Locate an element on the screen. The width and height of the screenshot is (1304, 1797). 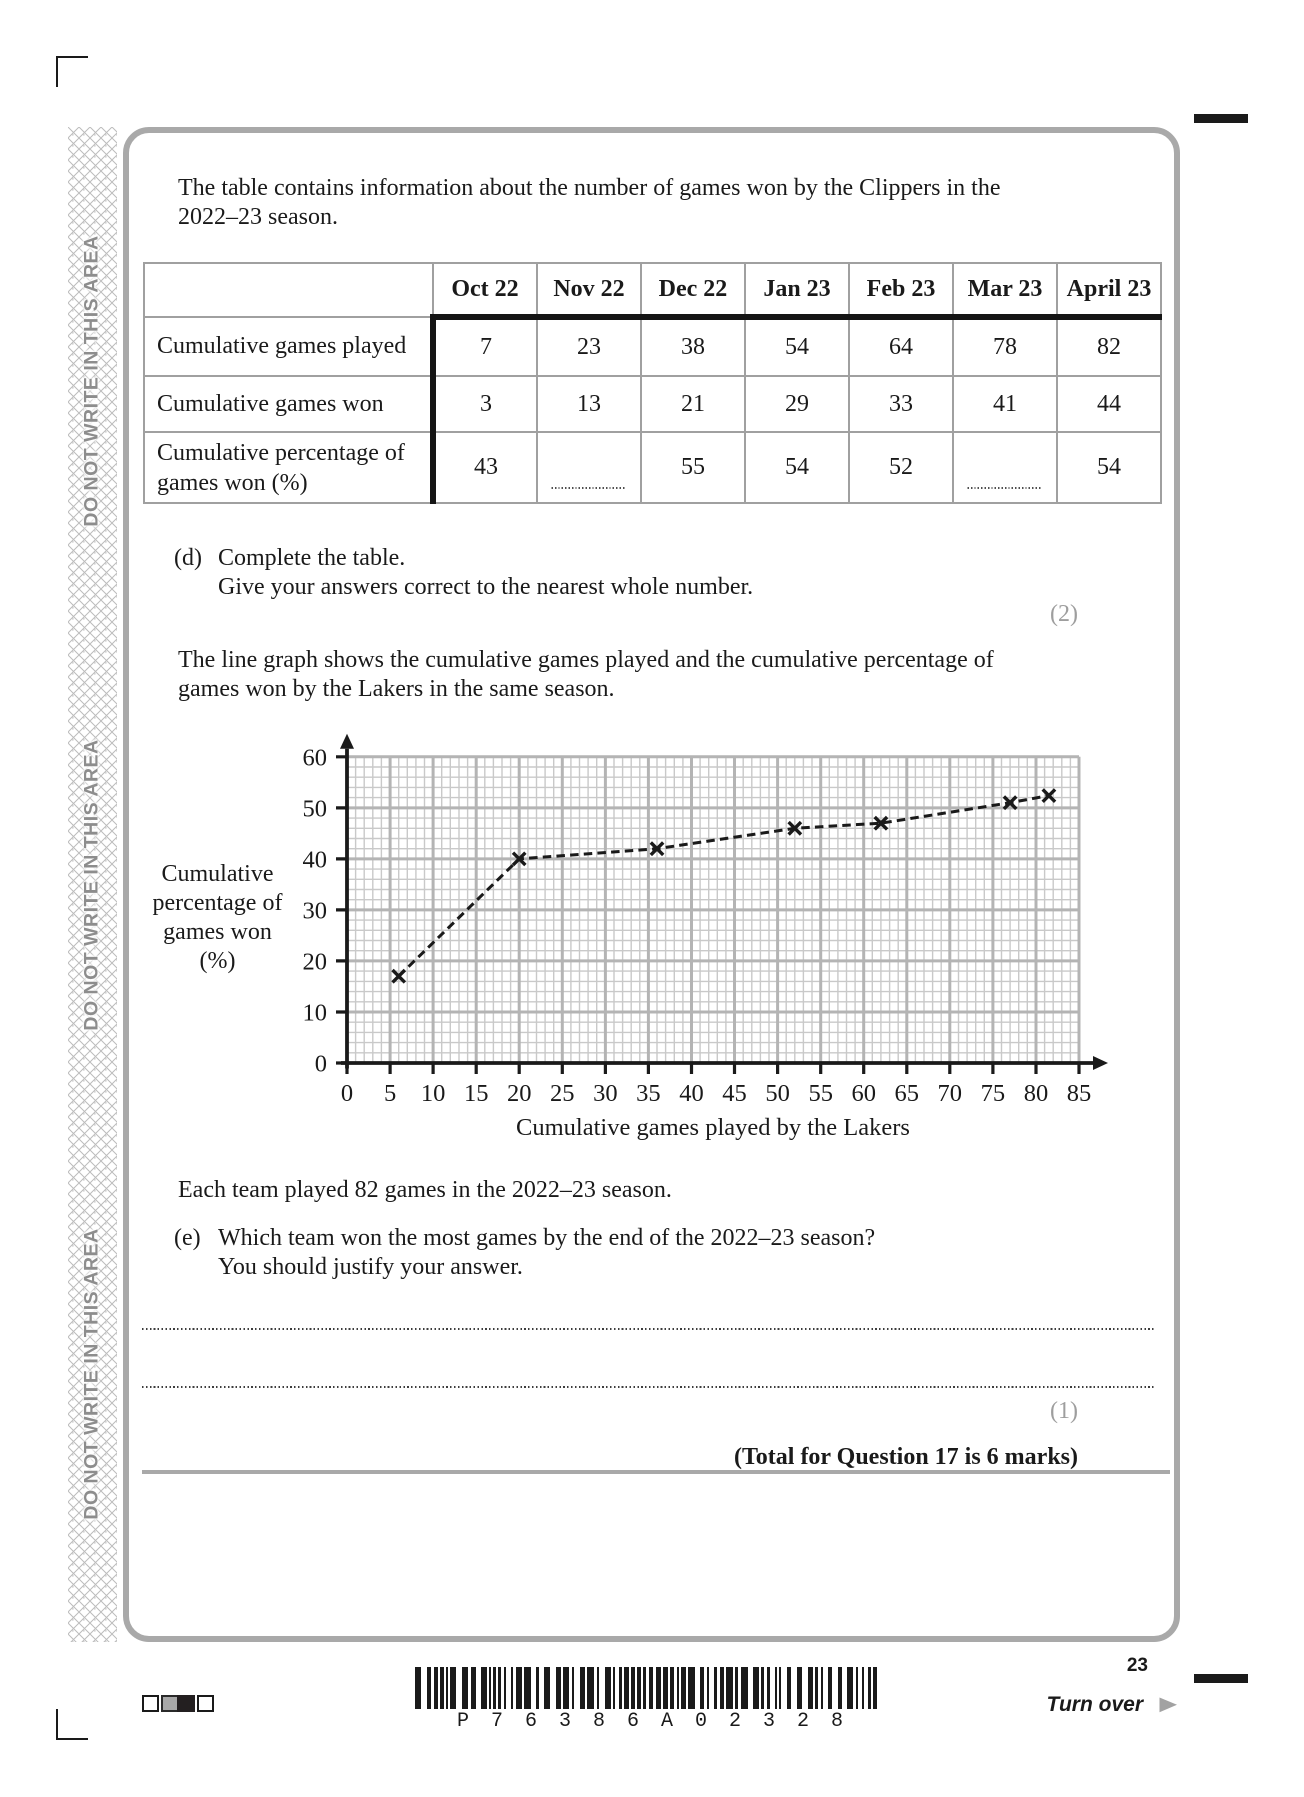
svg-text: 35 is located at coordinates (648, 1093).